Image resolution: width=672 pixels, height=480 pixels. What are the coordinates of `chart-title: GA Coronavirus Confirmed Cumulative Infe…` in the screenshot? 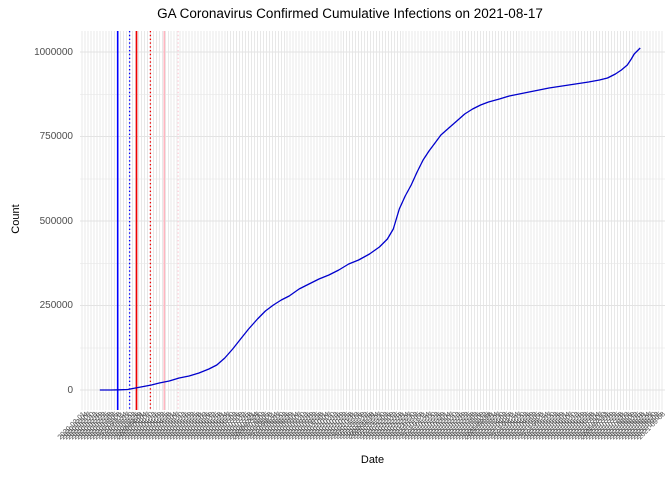 It's located at (350, 13).